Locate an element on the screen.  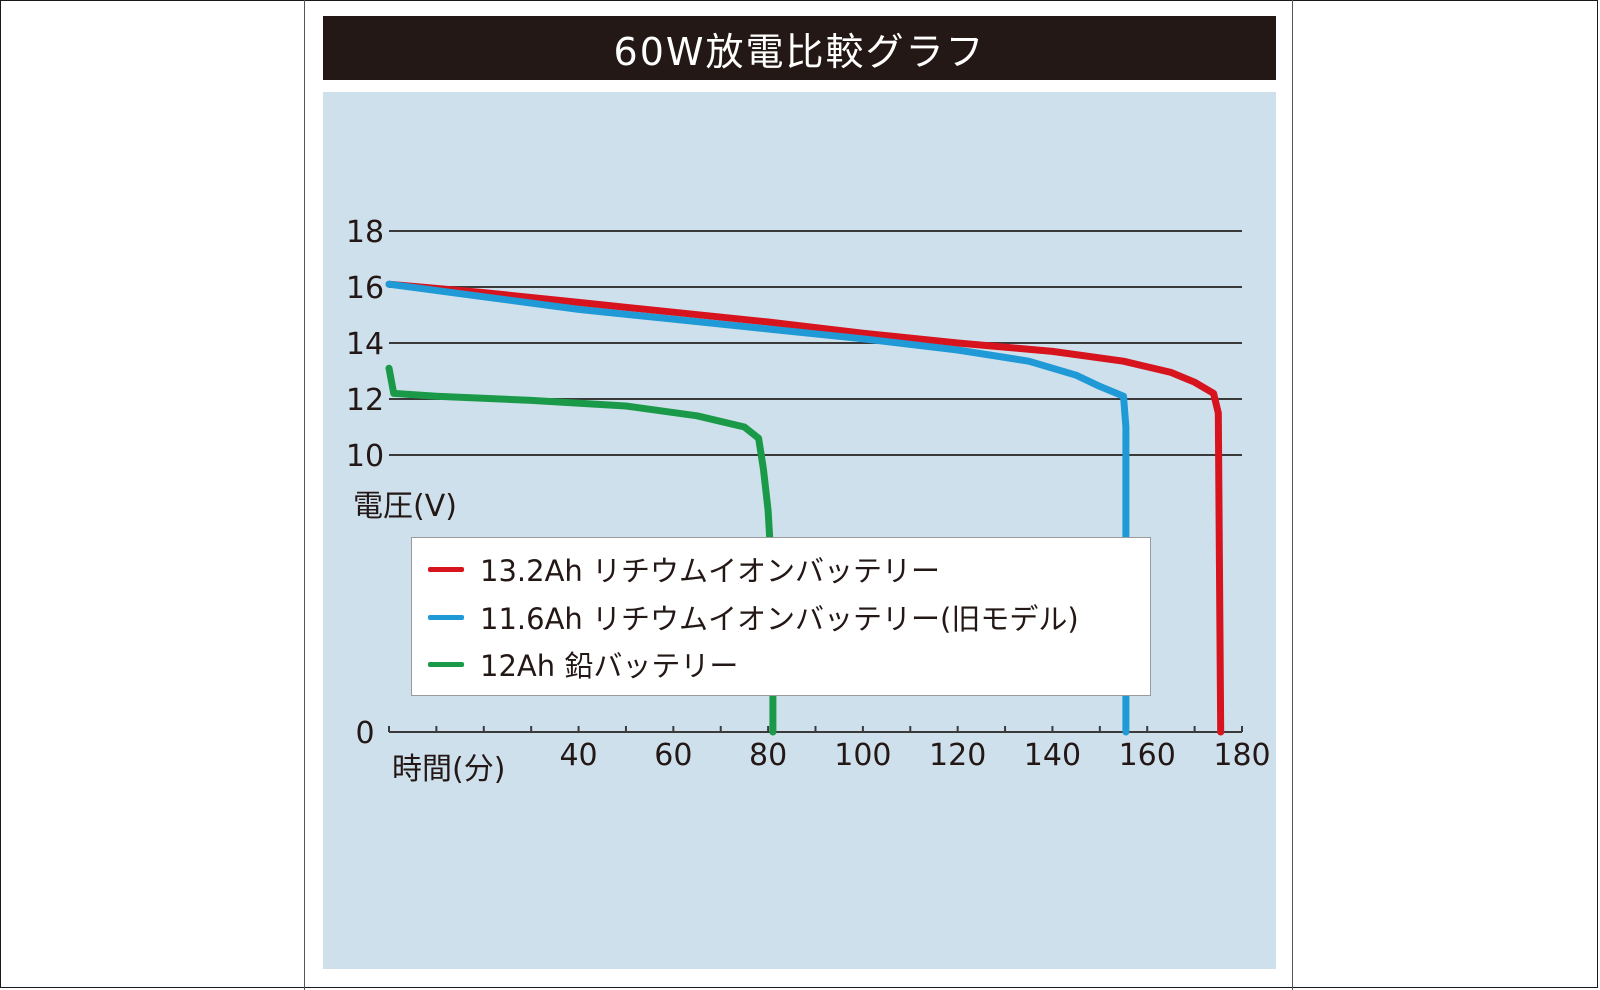
x-tick-label: 100 is located at coordinates (862, 755).